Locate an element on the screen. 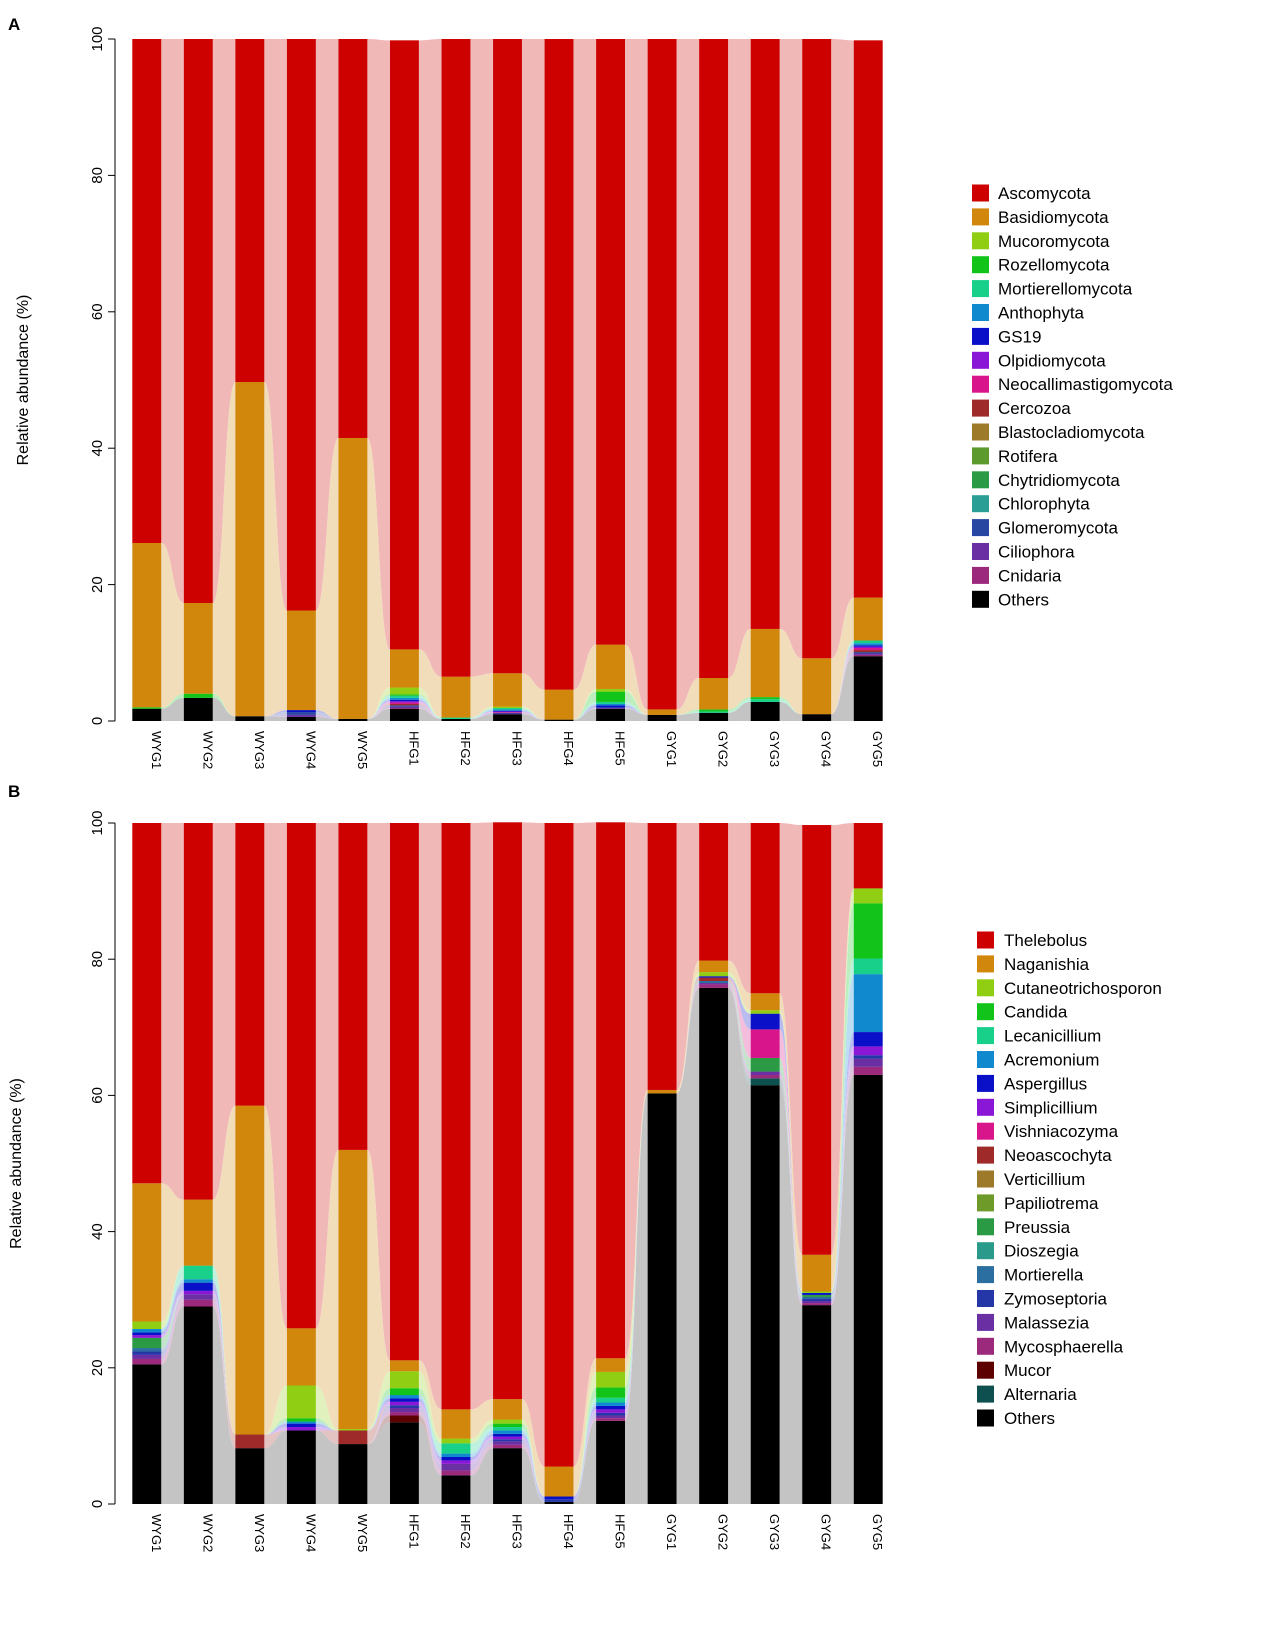 This screenshot has width=1263, height=1637. bar-gyg5-cnidaria is located at coordinates (868, 655).